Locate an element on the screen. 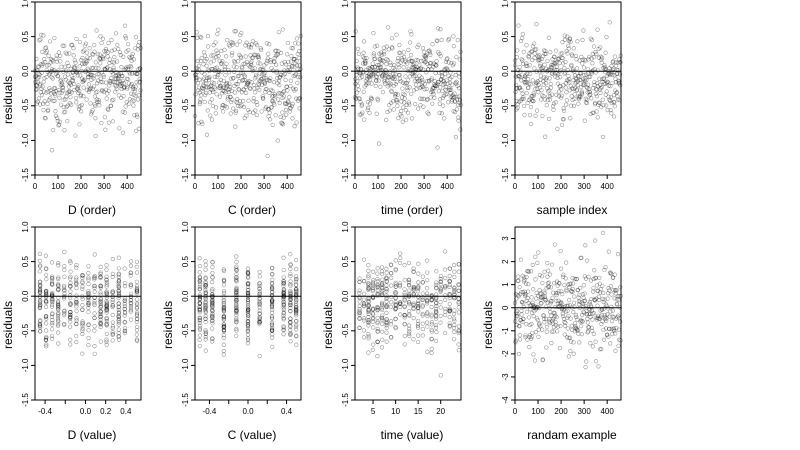 This screenshot has height=450, width=800. data-points is located at coordinates (247, 92).